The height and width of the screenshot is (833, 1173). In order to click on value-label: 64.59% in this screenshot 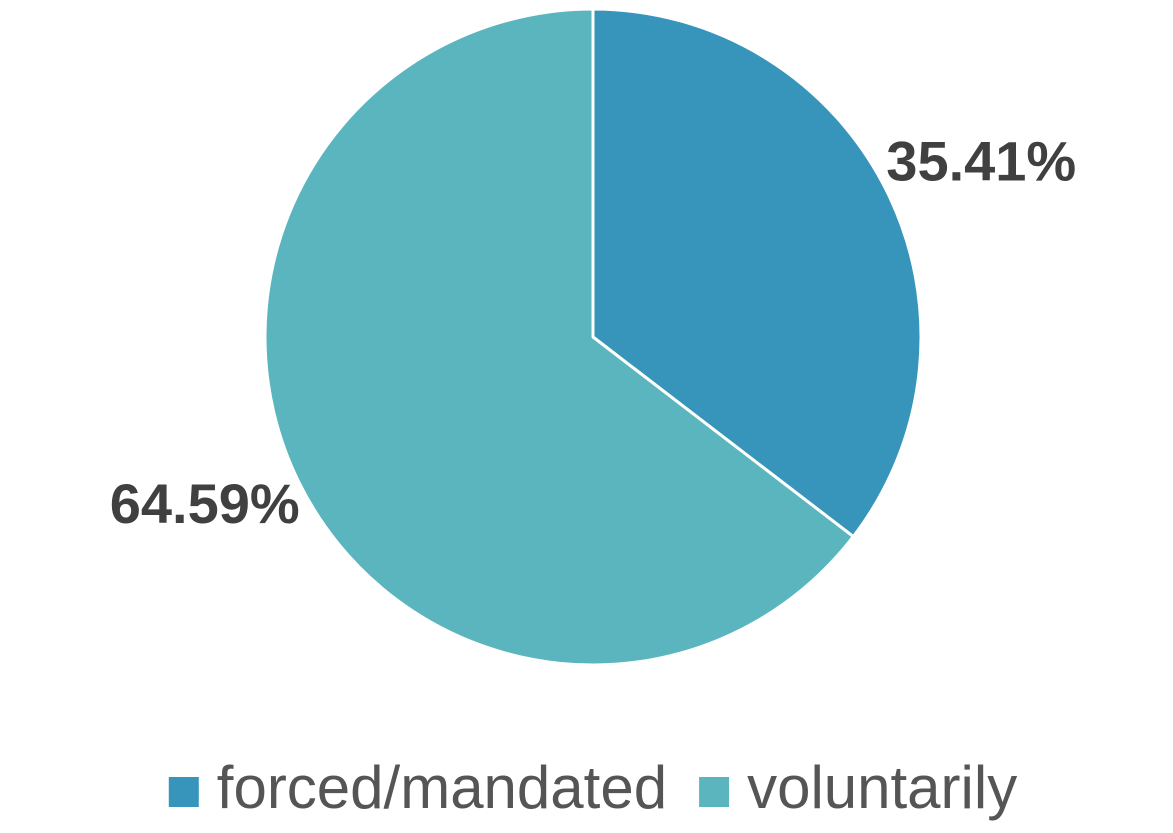, I will do `click(205, 503)`.